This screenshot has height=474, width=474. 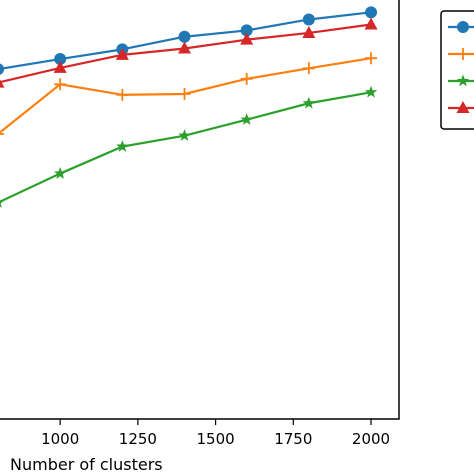 What do you see at coordinates (138, 439) in the screenshot?
I see `x-tick-label: 1250` at bounding box center [138, 439].